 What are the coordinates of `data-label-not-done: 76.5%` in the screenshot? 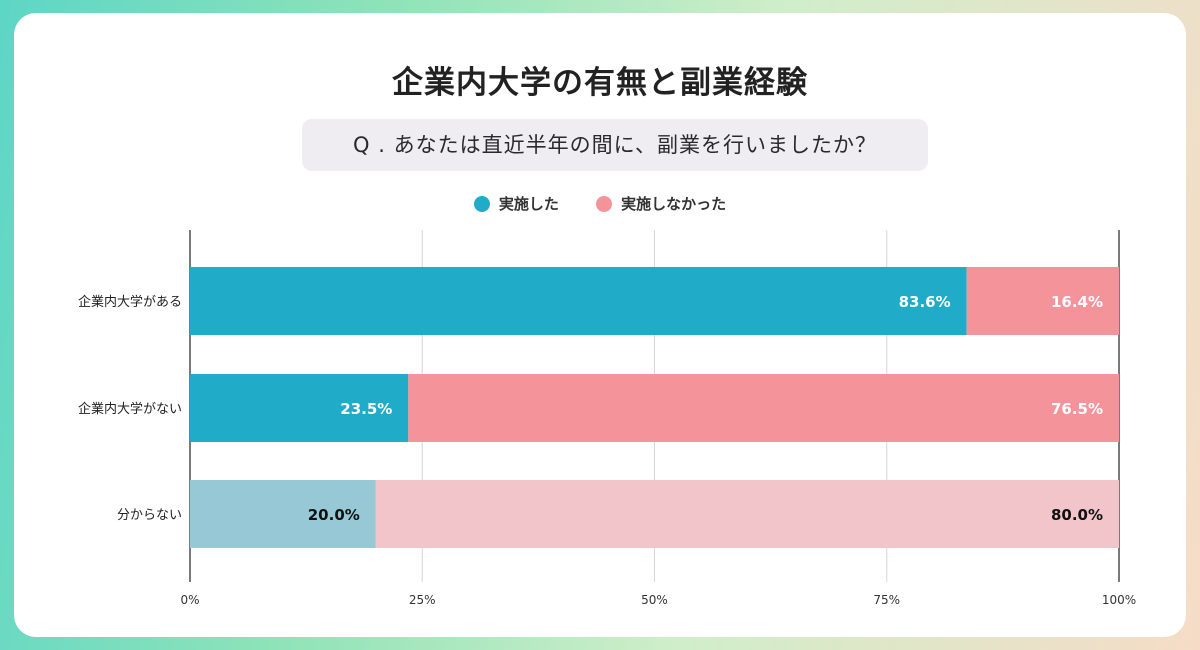 It's located at (1077, 409).